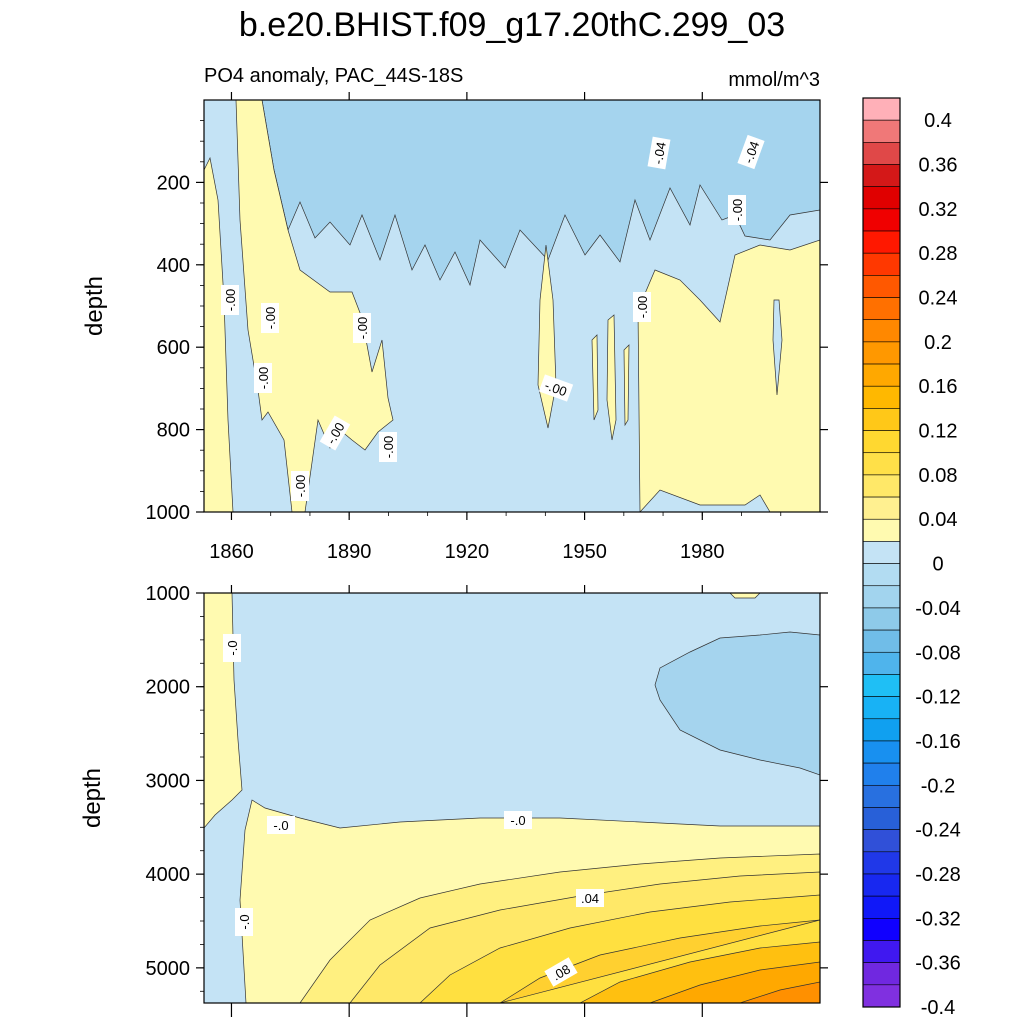 The height and width of the screenshot is (1024, 1024). What do you see at coordinates (314, 306) in the screenshot?
I see `upper-region-pos-wedge` at bounding box center [314, 306].